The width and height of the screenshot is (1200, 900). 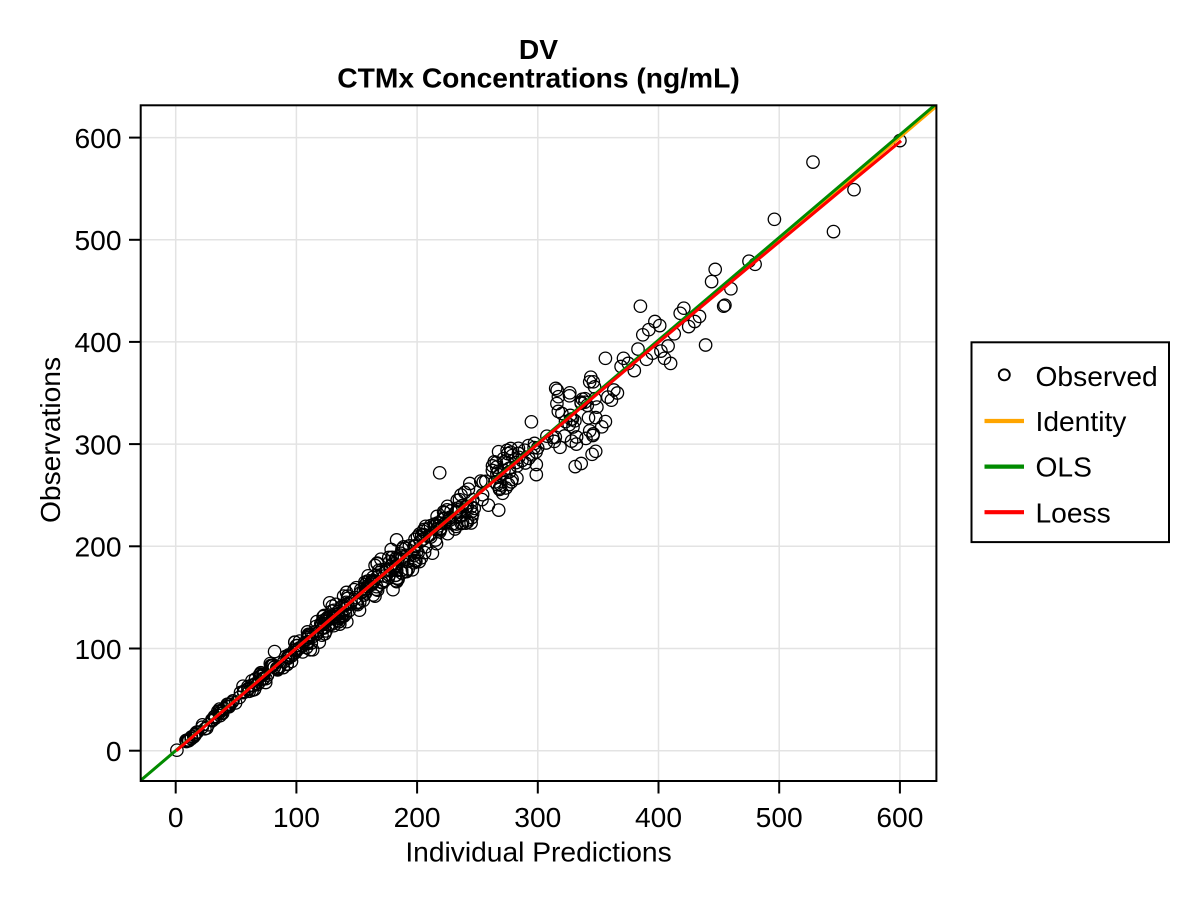 I want to click on svg-text: Loess, so click(x=1073, y=512).